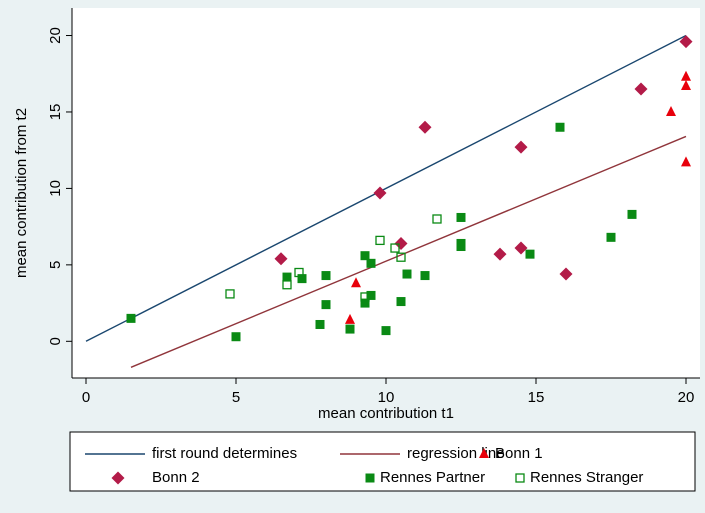 The image size is (705, 513). What do you see at coordinates (686, 397) in the screenshot?
I see `x-tick-label: 20` at bounding box center [686, 397].